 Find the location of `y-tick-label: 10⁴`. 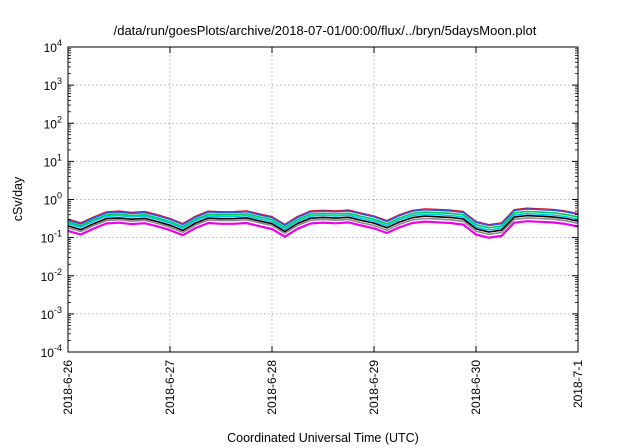

y-tick-label: 10⁴ is located at coordinates (53, 46).